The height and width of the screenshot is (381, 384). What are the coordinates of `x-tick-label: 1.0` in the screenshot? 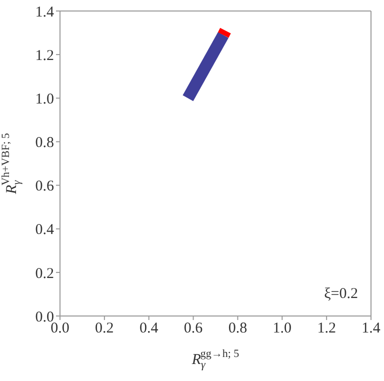 It's located at (282, 328).